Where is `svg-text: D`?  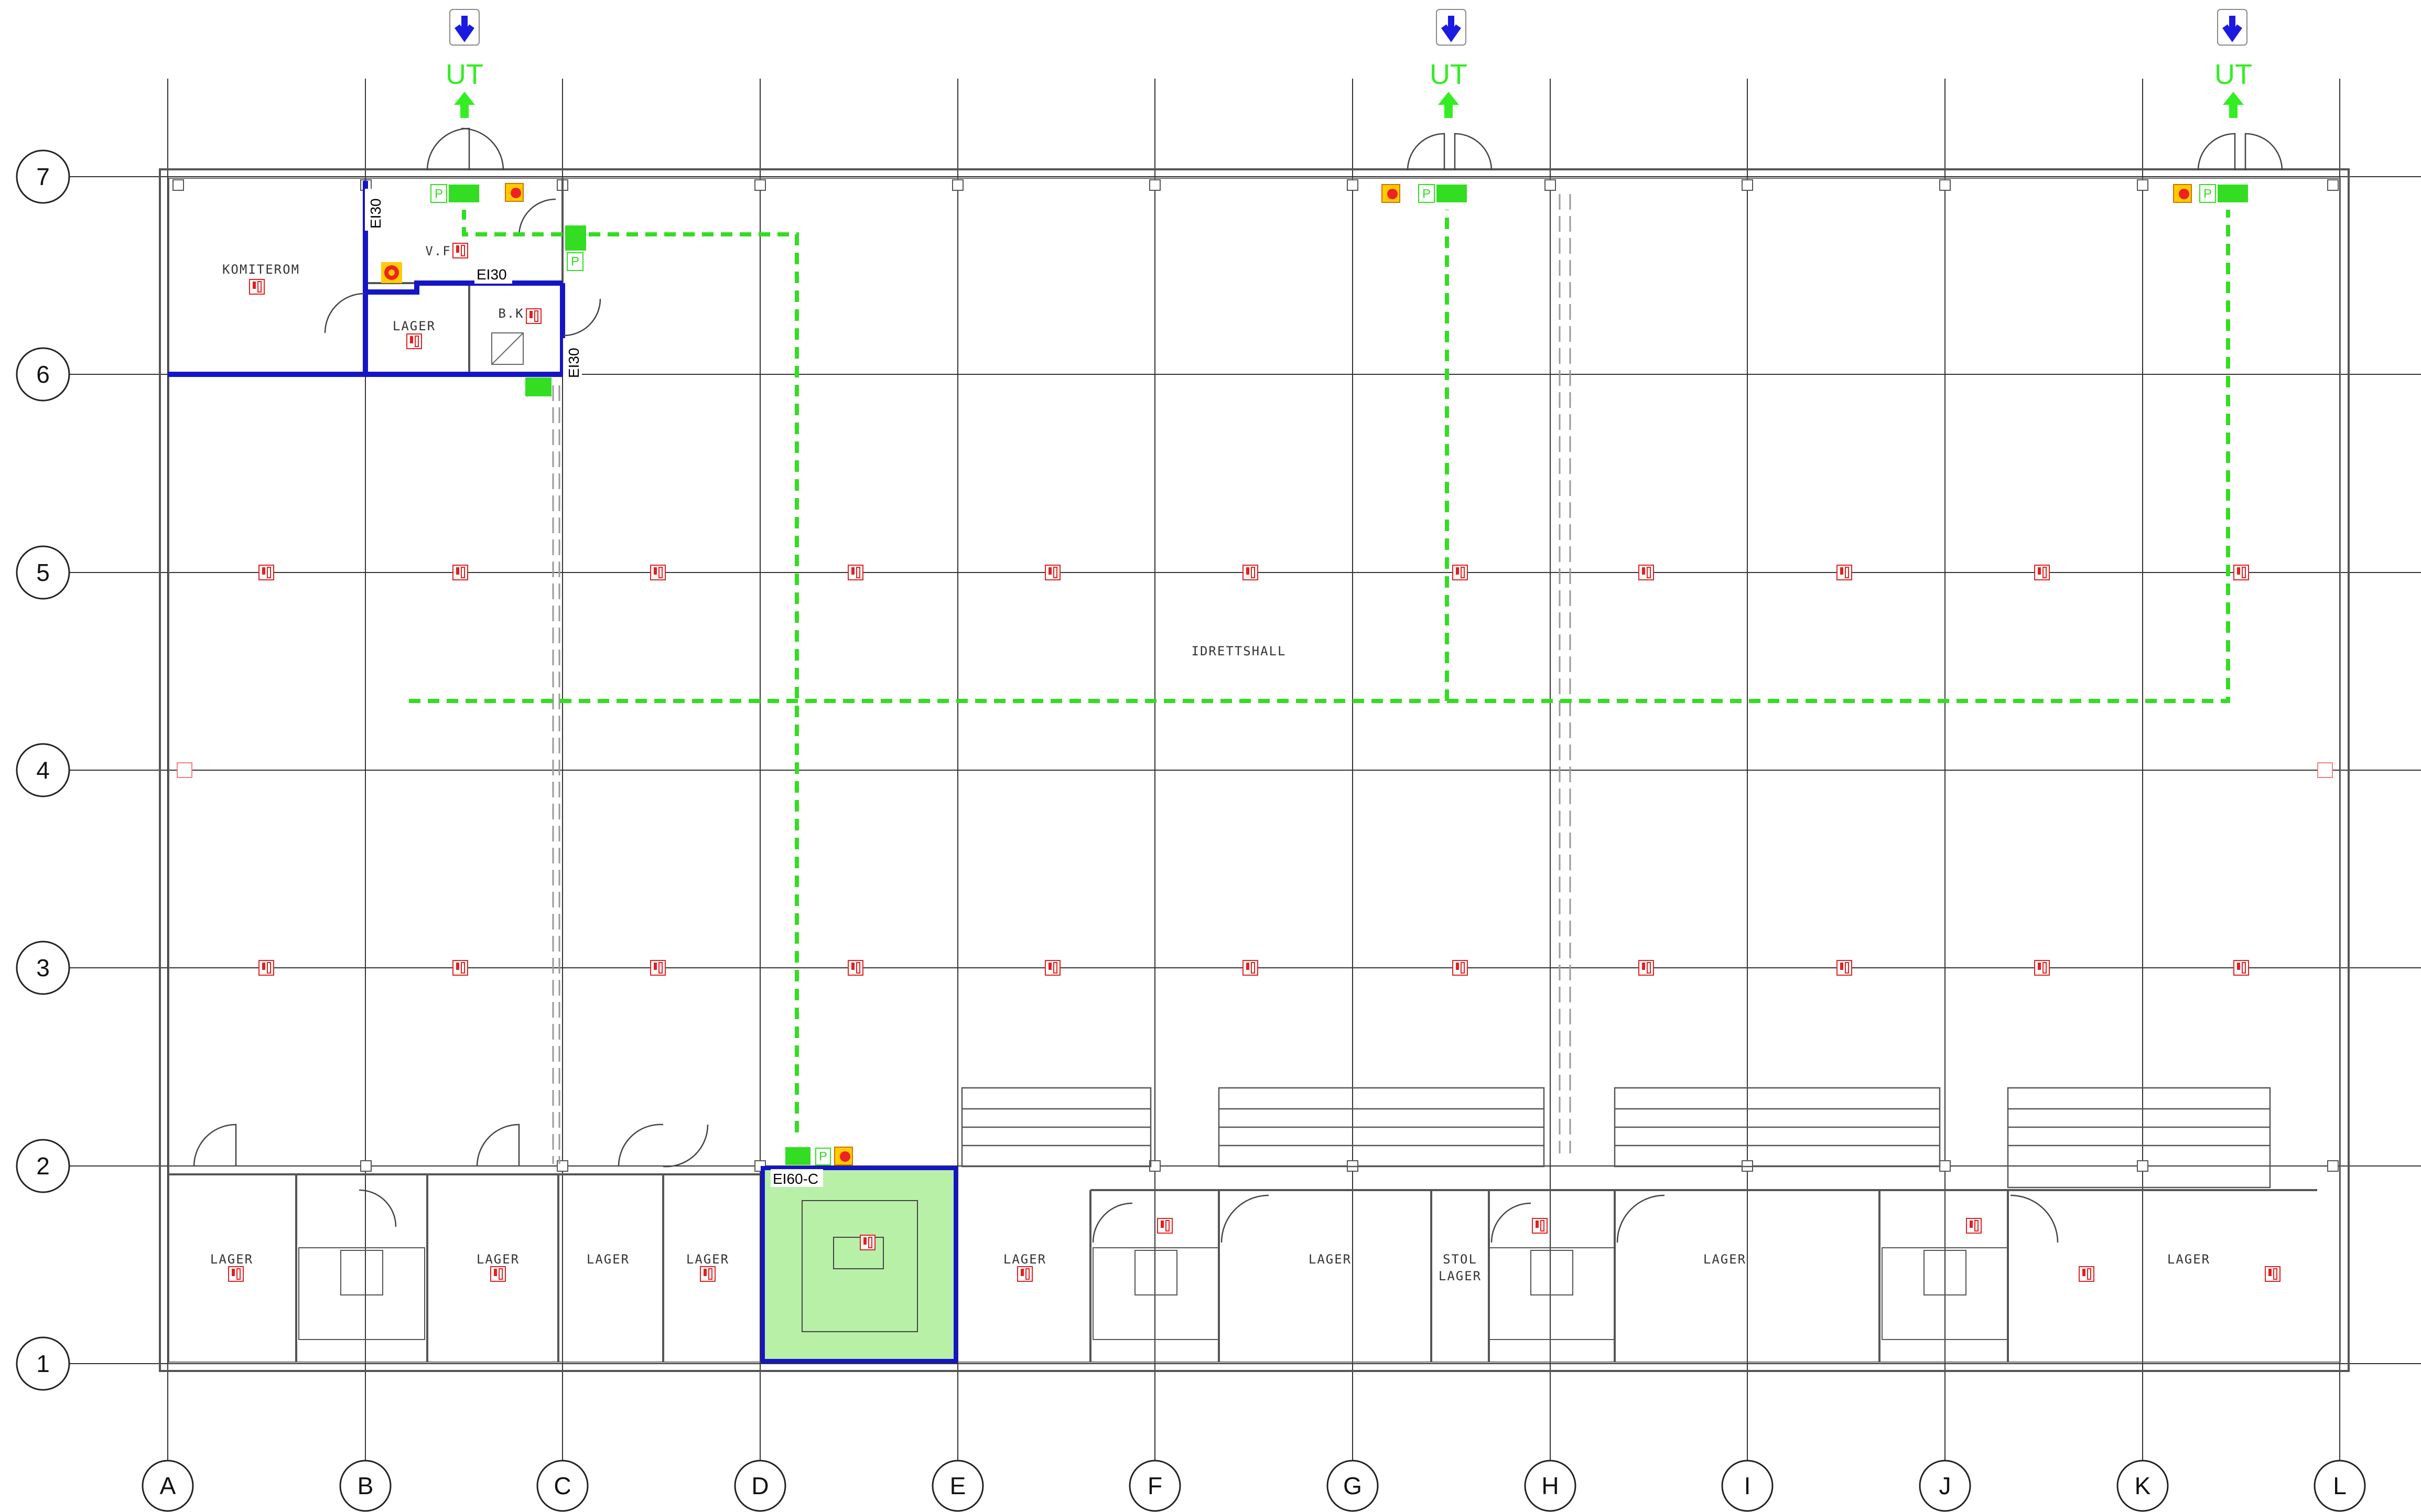
svg-text: D is located at coordinates (760, 1485).